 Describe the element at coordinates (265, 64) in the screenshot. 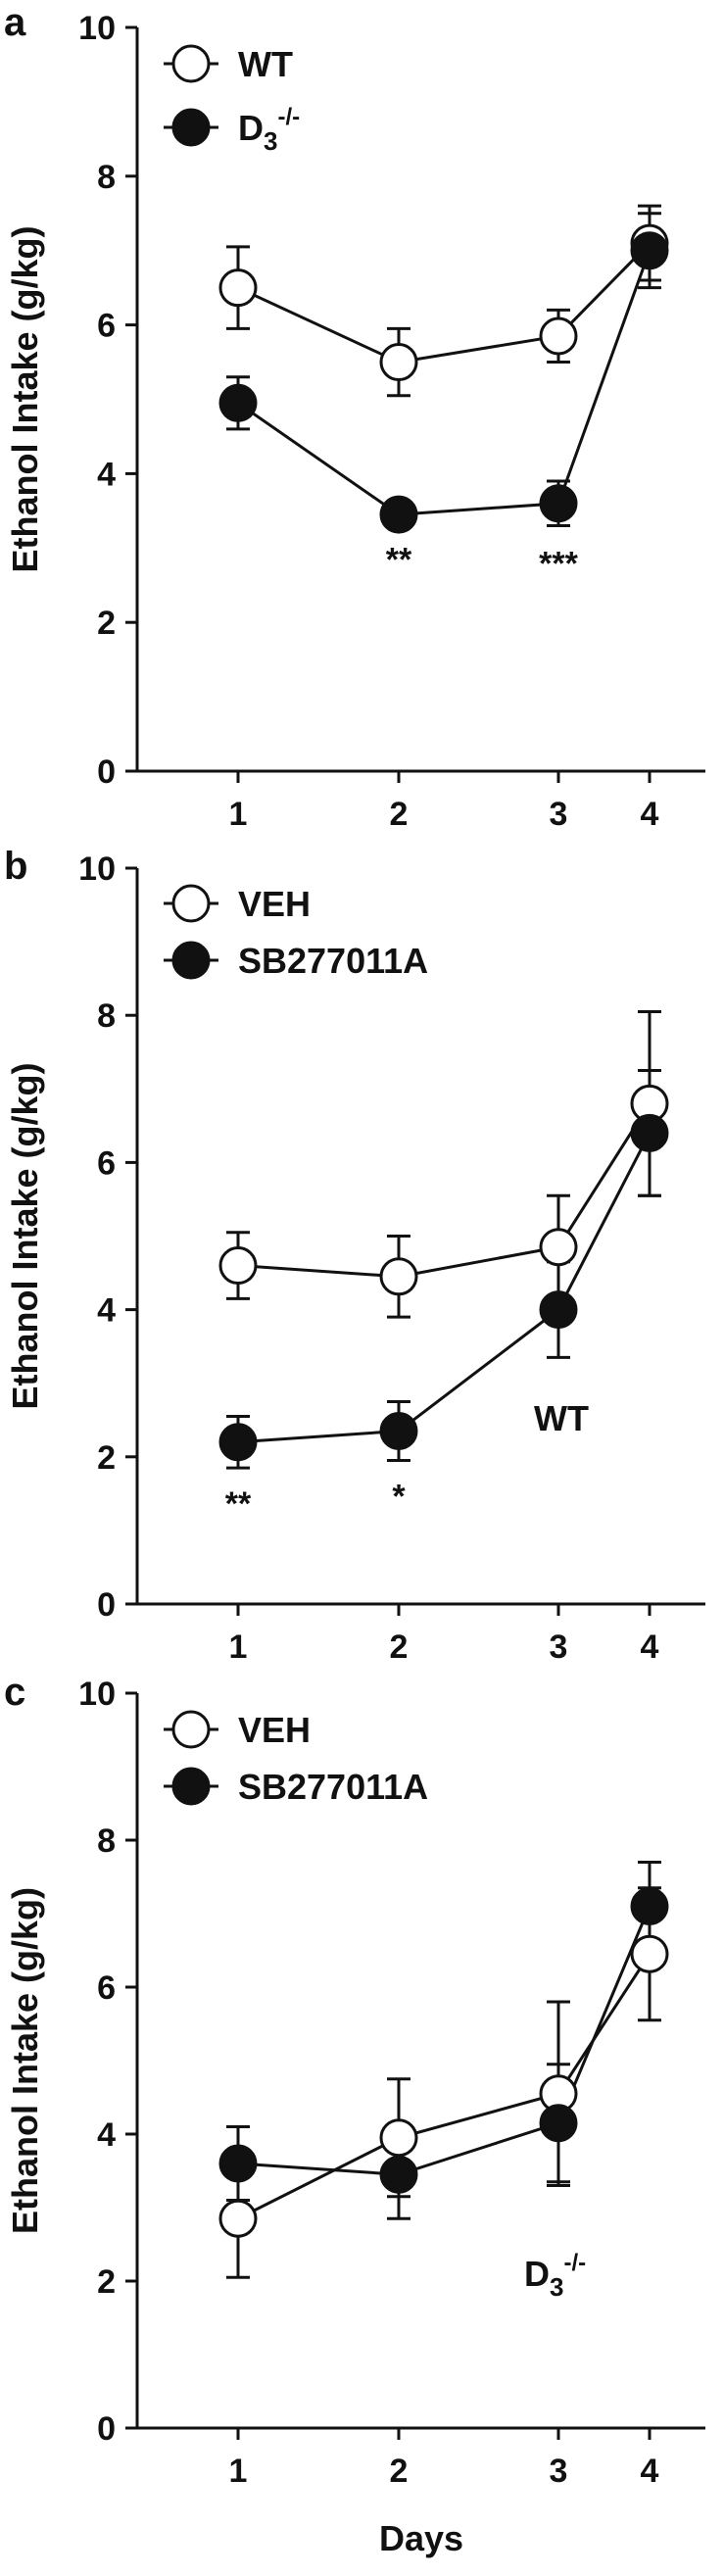

I see `legend-label: WT` at that location.